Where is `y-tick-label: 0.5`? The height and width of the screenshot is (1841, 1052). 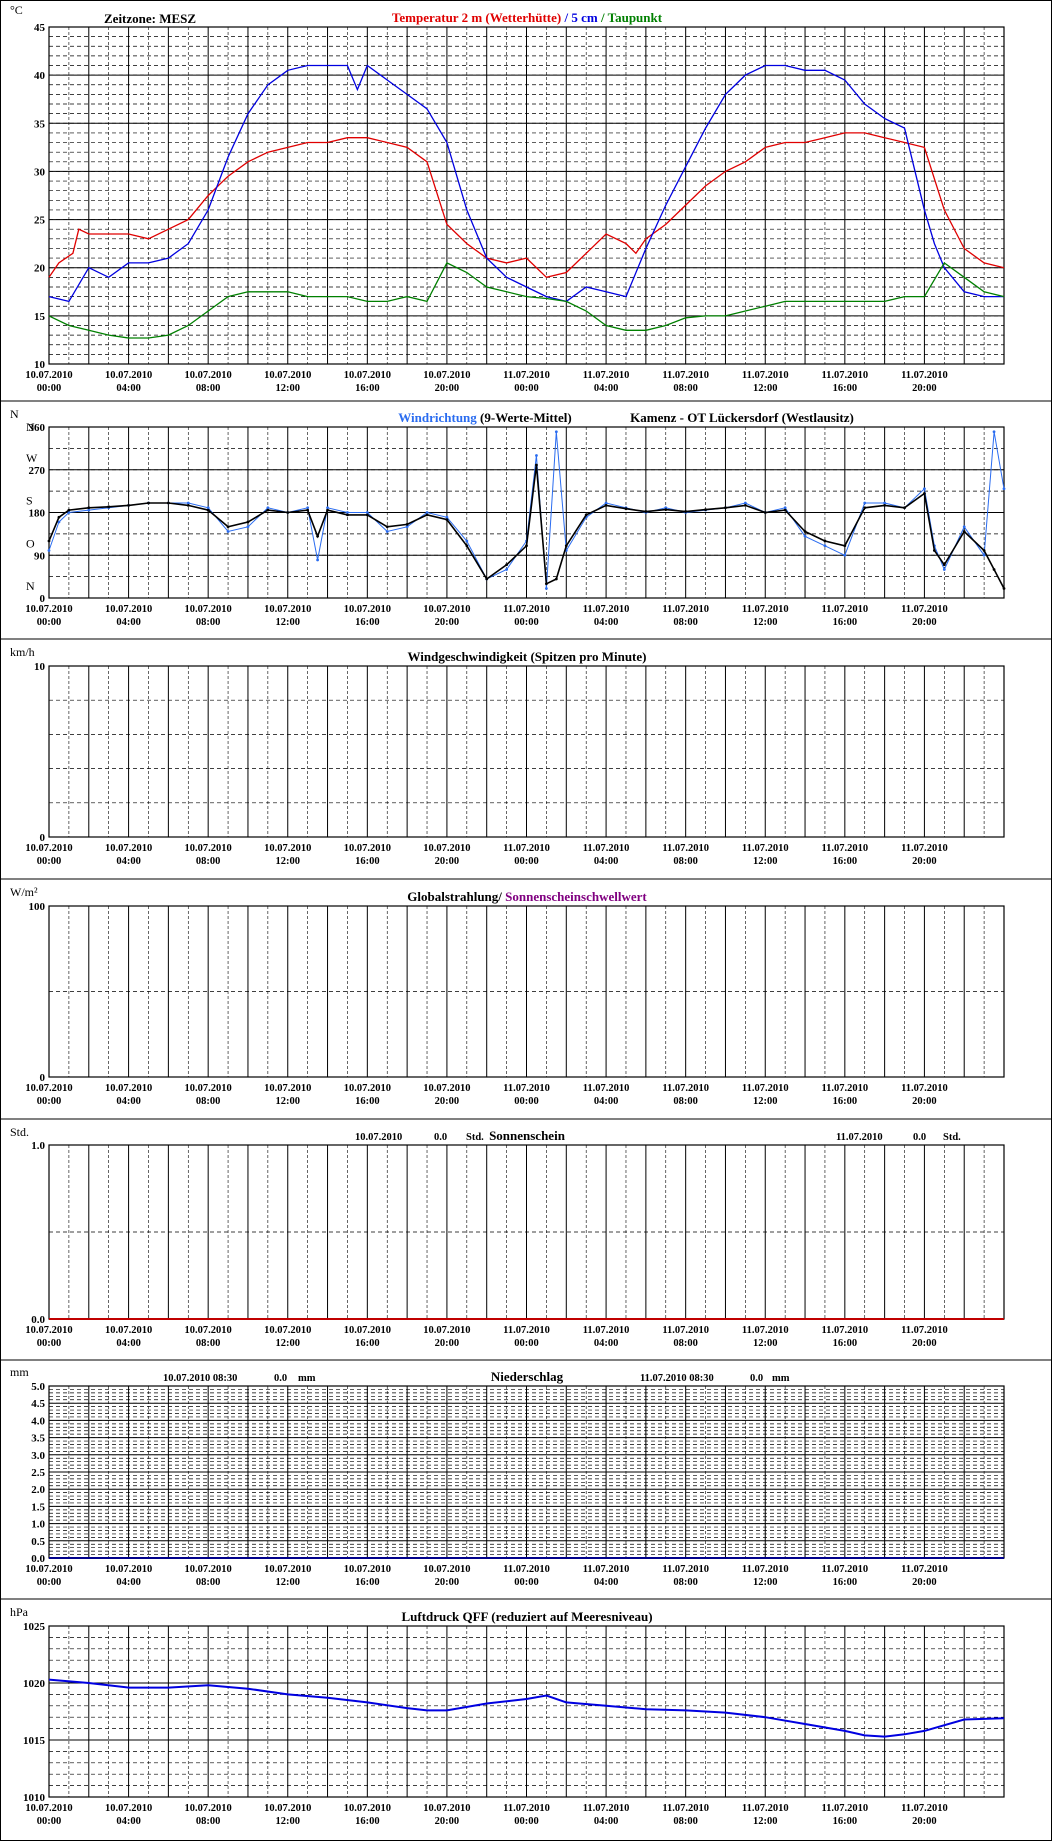
y-tick-label: 0.5 is located at coordinates (38, 1542).